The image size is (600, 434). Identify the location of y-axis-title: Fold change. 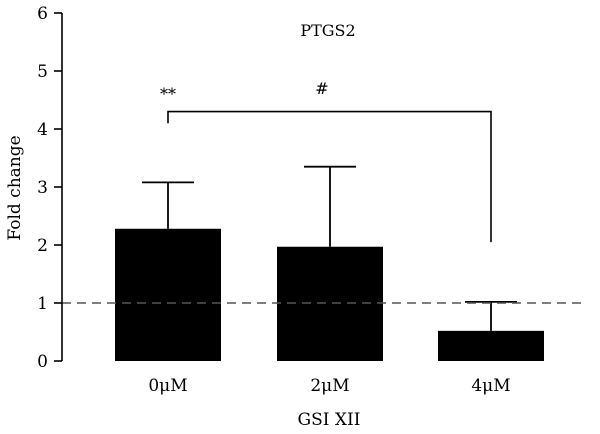
(15, 187).